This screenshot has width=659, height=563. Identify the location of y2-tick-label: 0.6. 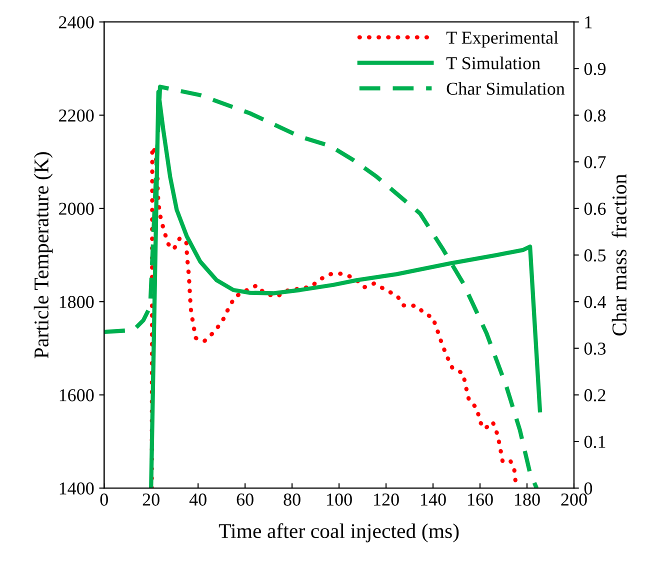
(595, 208).